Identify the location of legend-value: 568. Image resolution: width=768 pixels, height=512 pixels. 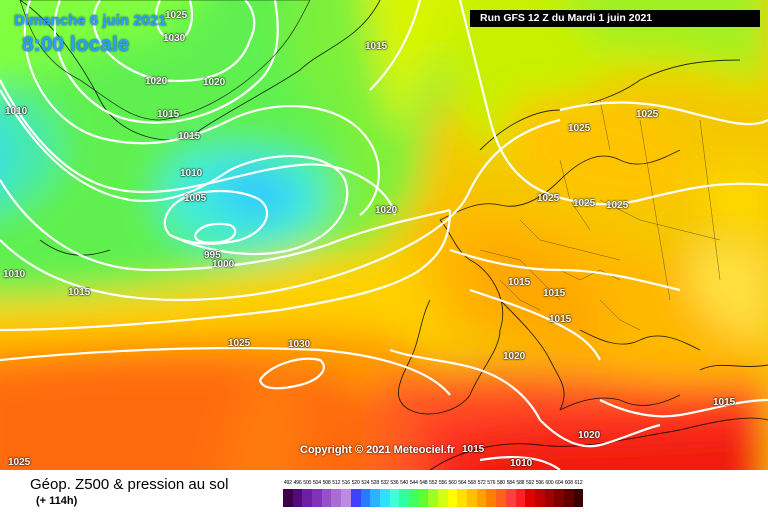
(471, 483).